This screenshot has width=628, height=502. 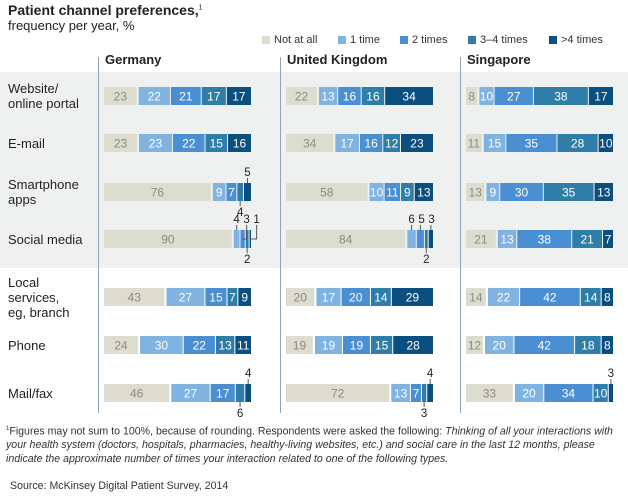 What do you see at coordinates (338, 394) in the screenshot?
I see `data-label: 72` at bounding box center [338, 394].